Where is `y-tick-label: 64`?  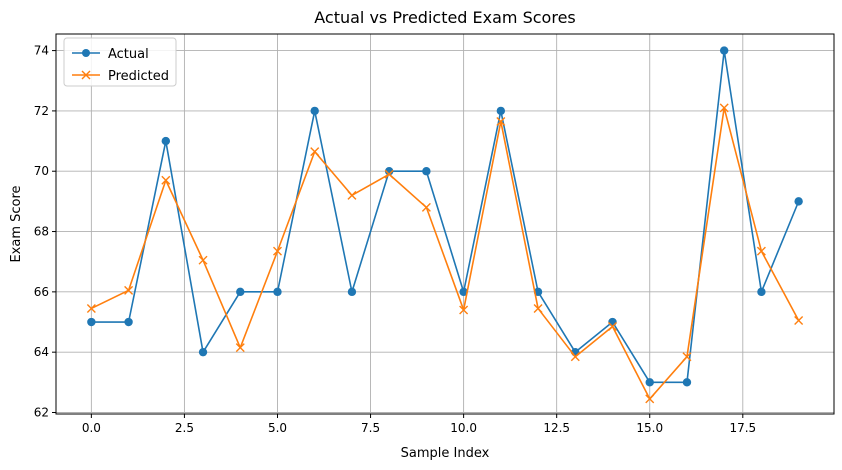 y-tick-label: 64 is located at coordinates (41, 352).